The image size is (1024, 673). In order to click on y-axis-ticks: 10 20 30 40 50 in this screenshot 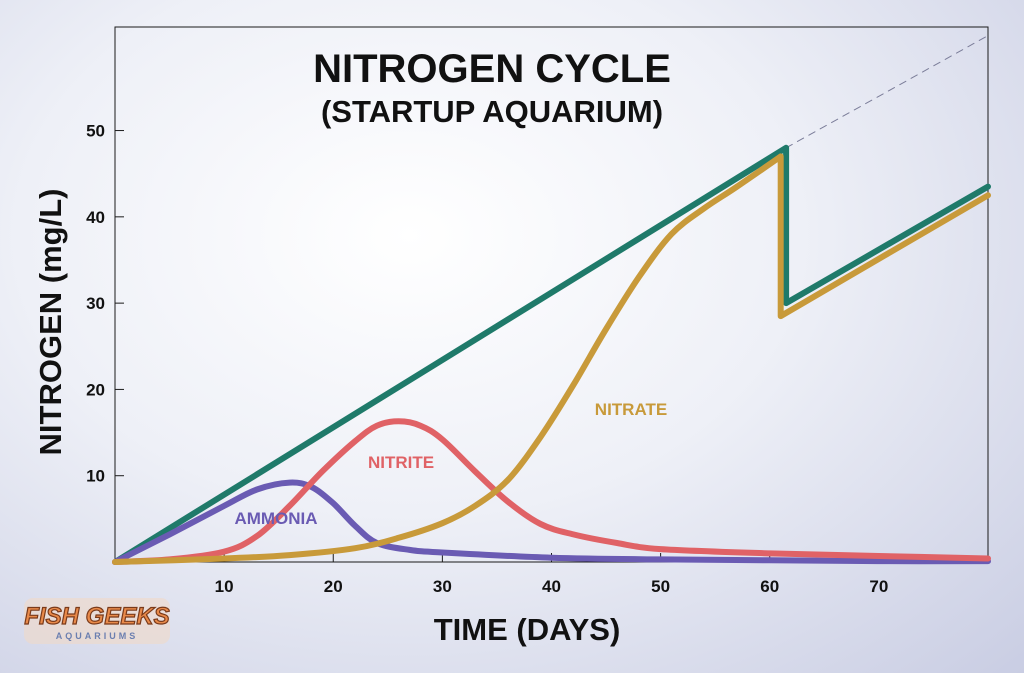, I will do `click(105, 304)`.